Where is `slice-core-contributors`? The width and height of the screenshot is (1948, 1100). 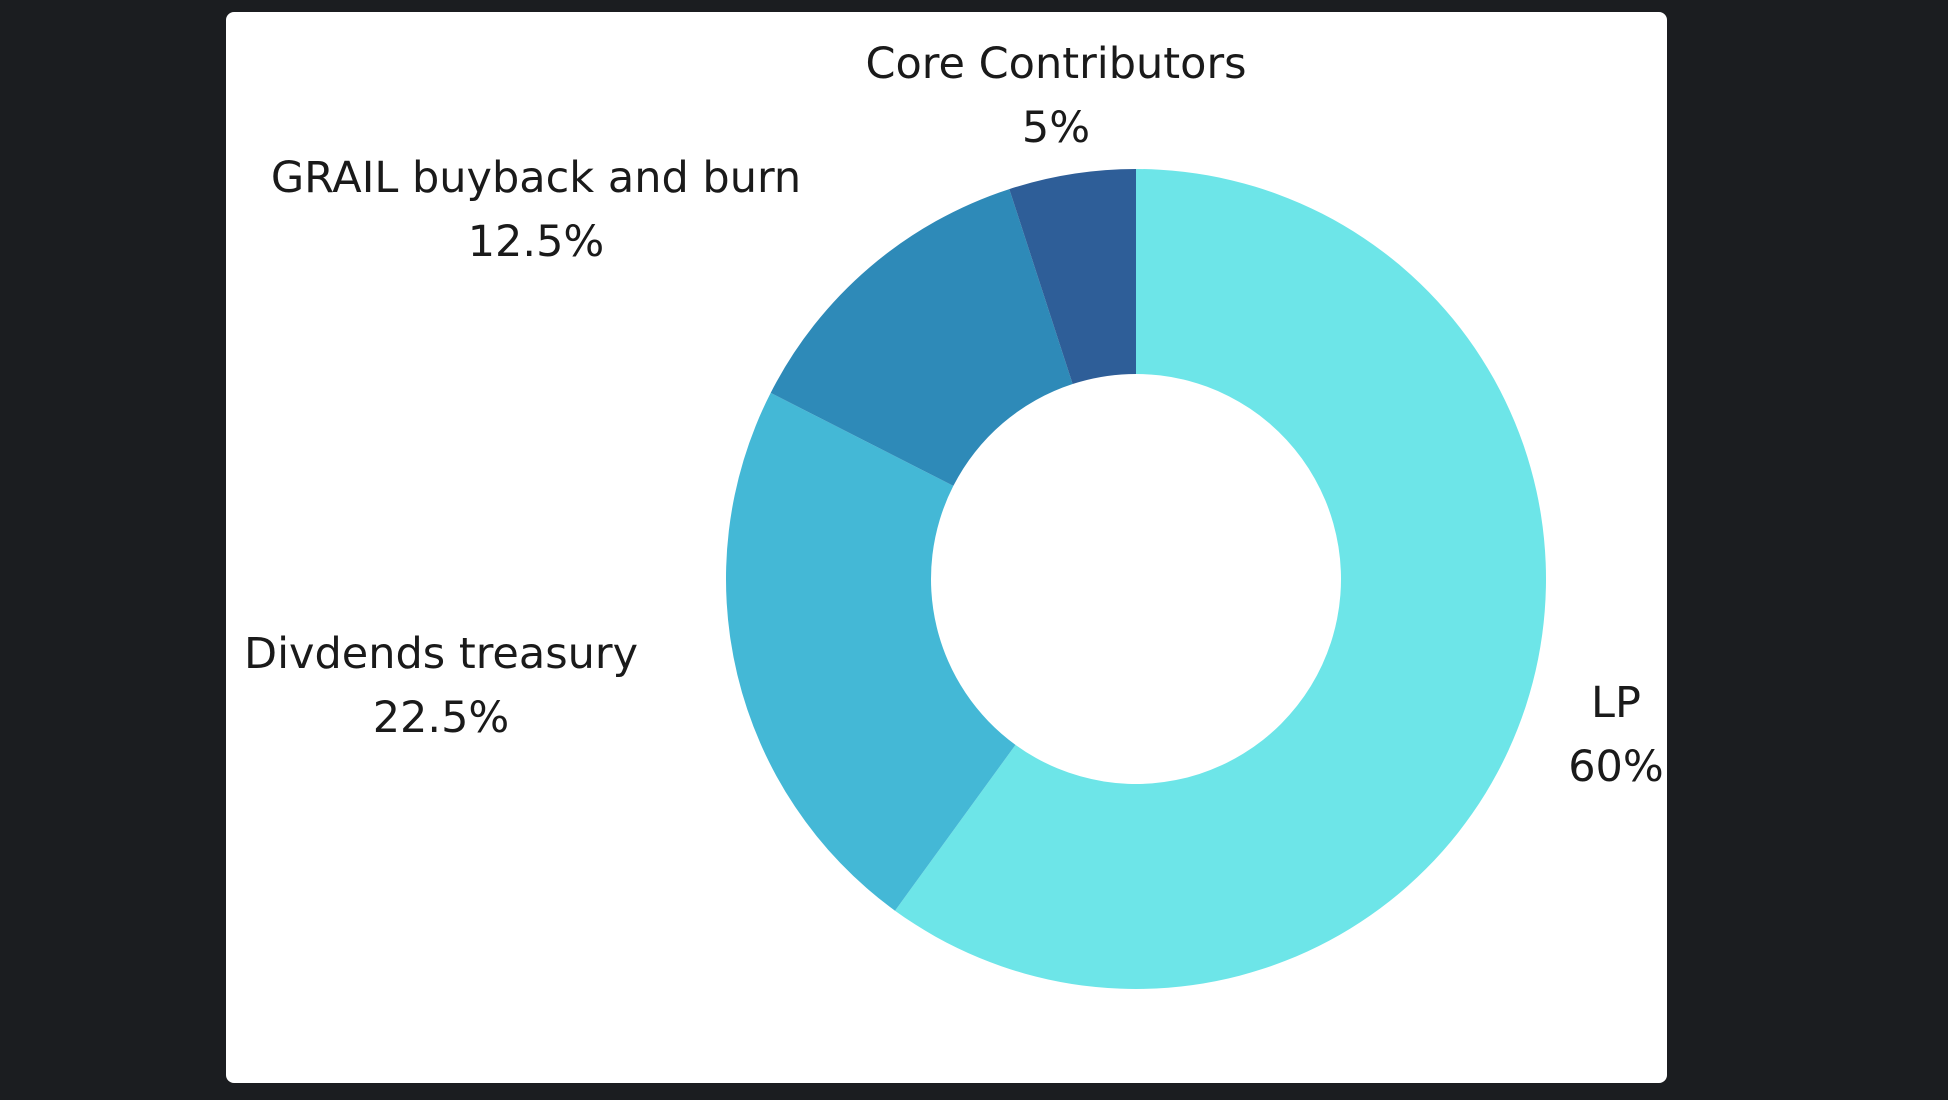 slice-core-contributors is located at coordinates (1072, 277).